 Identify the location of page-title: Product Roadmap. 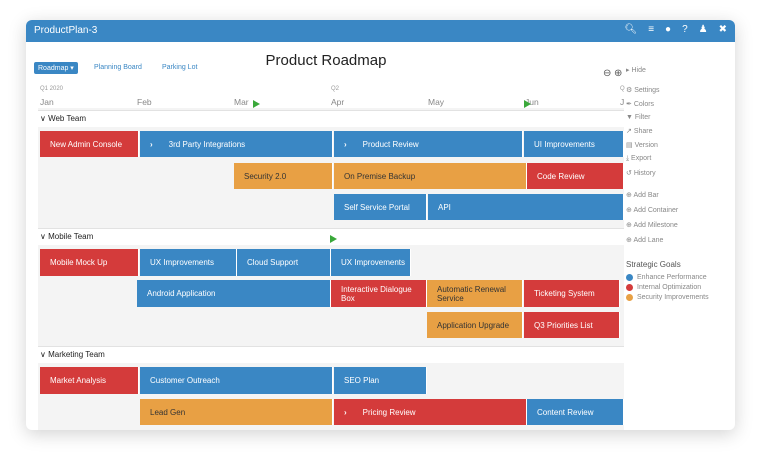
(326, 60).